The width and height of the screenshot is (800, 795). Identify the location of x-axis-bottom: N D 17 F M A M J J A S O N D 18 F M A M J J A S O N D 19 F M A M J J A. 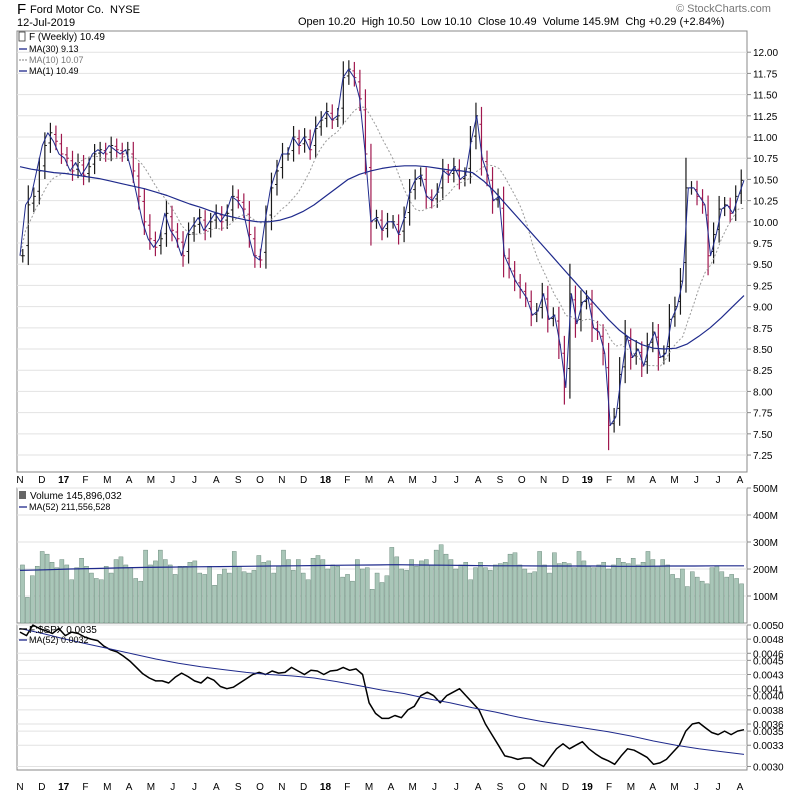
(379, 787).